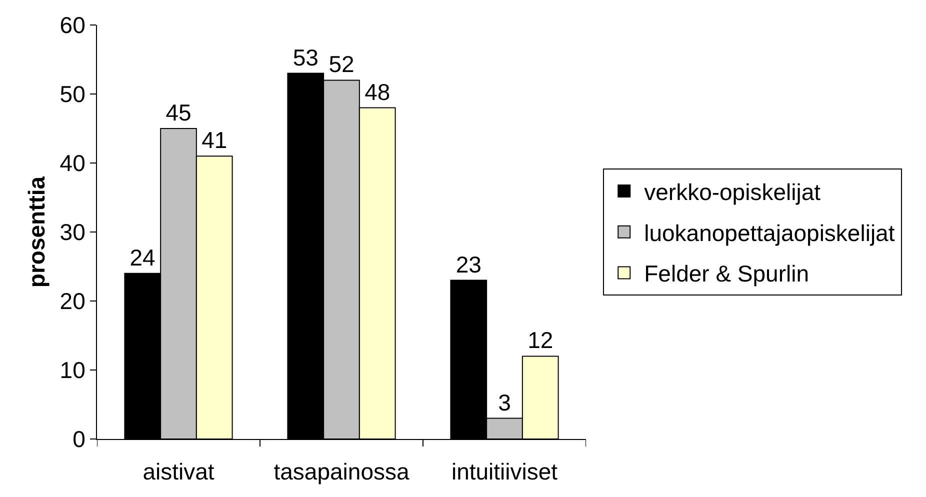 This screenshot has width=926, height=497. What do you see at coordinates (73, 25) in the screenshot?
I see `y-tick-label: 60` at bounding box center [73, 25].